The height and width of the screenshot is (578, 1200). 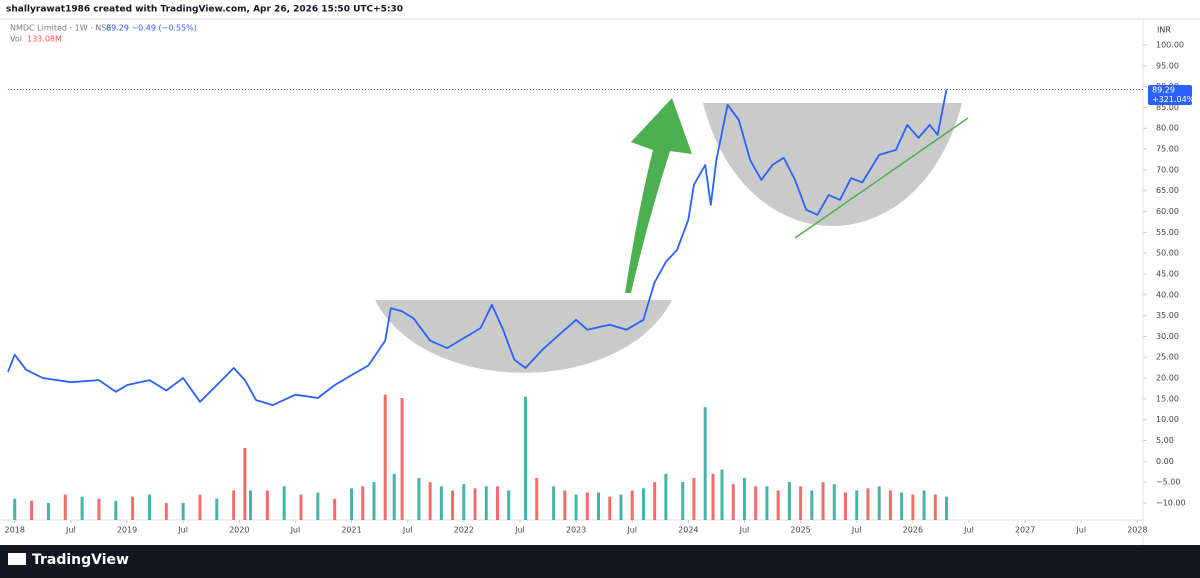 What do you see at coordinates (1167, 190) in the screenshot?
I see `y-tick-label: 65.00` at bounding box center [1167, 190].